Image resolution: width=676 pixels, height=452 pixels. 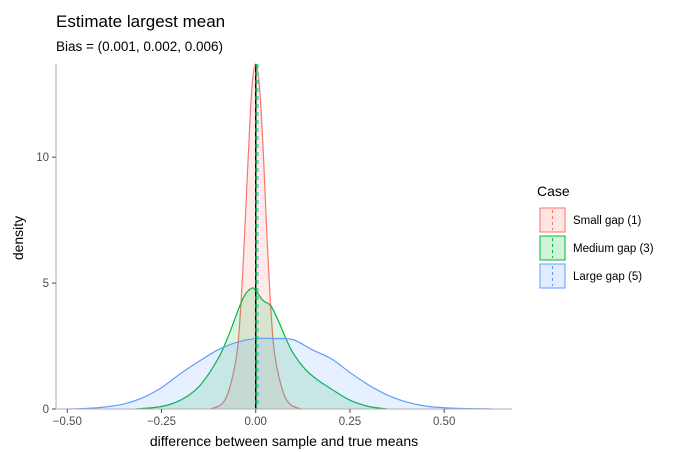 What do you see at coordinates (444, 422) in the screenshot?
I see `x-tick-label: 0.50` at bounding box center [444, 422].